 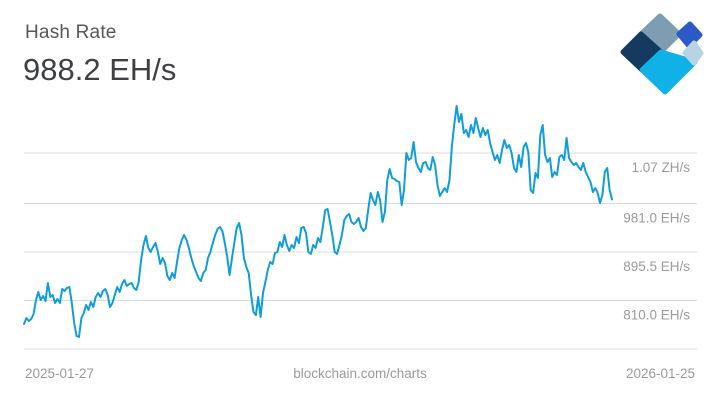 I want to click on watermark-blockchain-charts: blockchain.com/charts, so click(x=360, y=373).